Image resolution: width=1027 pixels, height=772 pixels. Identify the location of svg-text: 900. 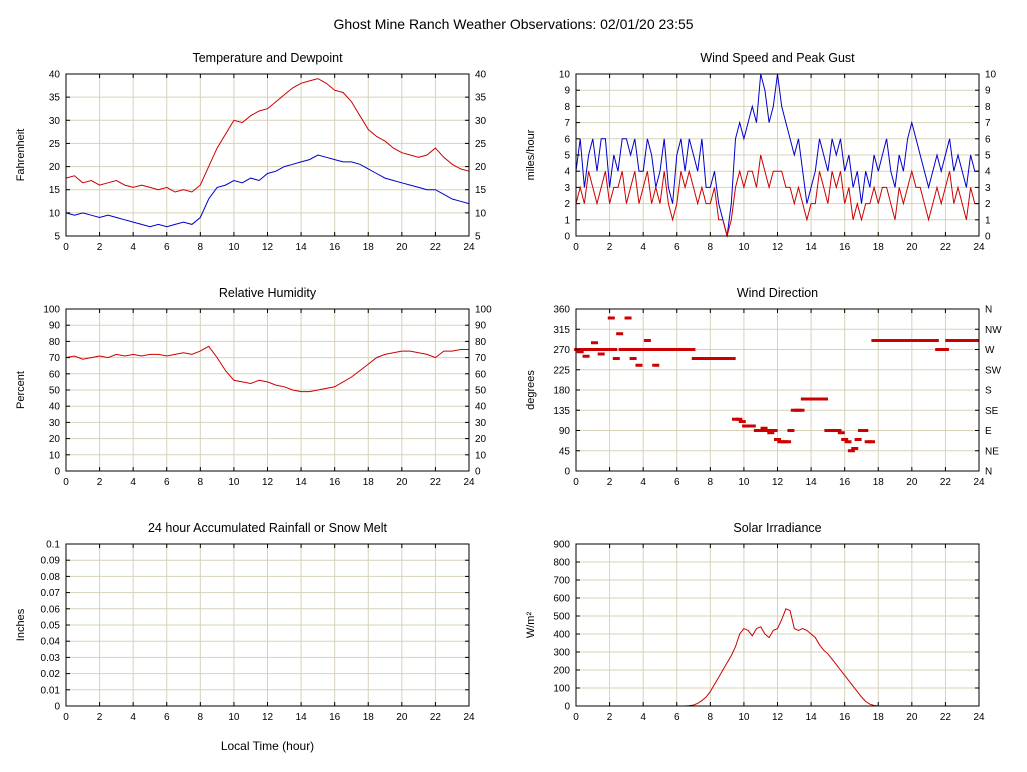
(561, 545).